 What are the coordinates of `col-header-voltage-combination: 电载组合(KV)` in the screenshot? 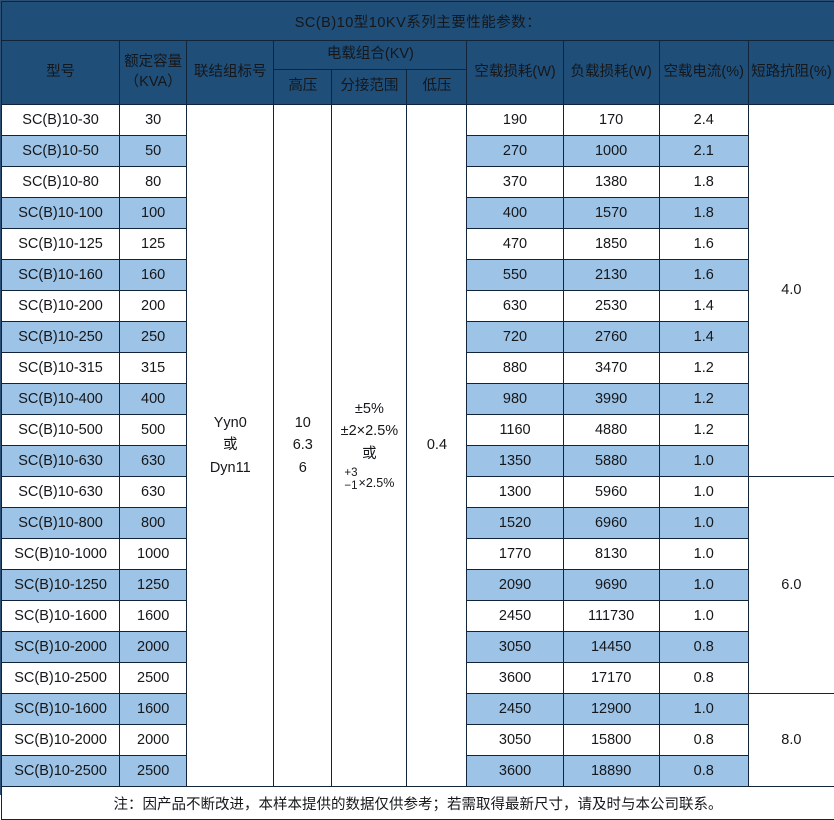 It's located at (370, 55).